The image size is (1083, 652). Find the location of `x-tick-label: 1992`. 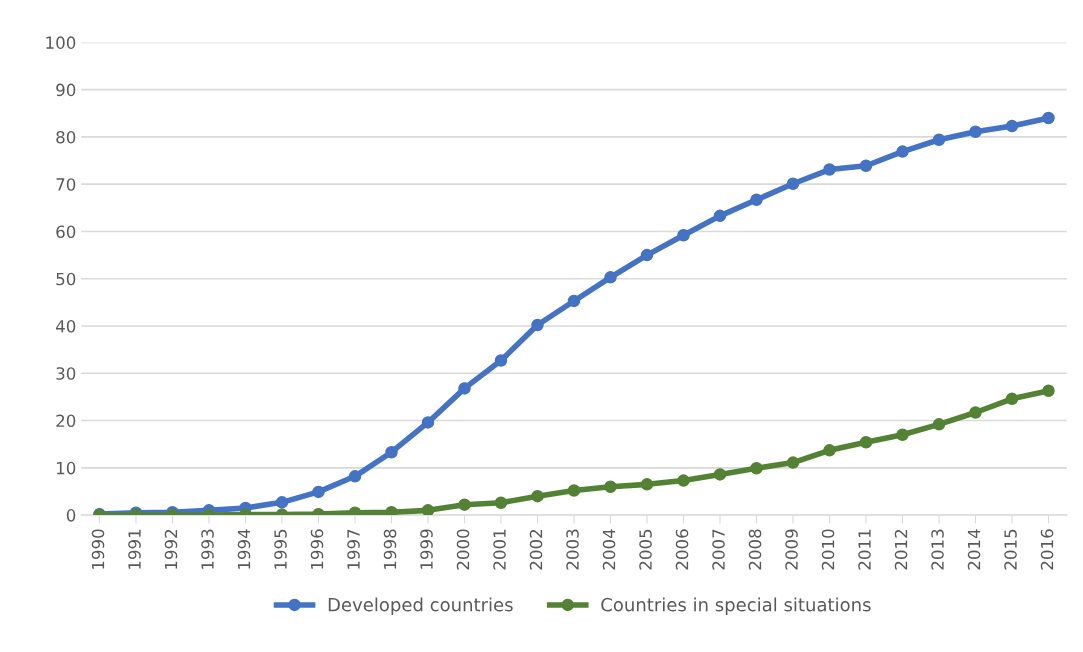

x-tick-label: 1992 is located at coordinates (171, 549).